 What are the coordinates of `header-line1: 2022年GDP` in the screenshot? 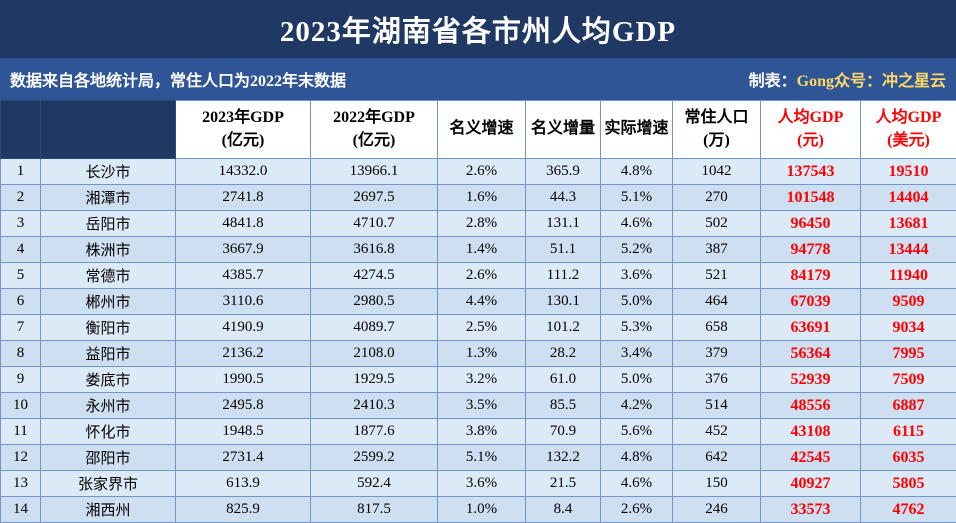 It's located at (374, 118).